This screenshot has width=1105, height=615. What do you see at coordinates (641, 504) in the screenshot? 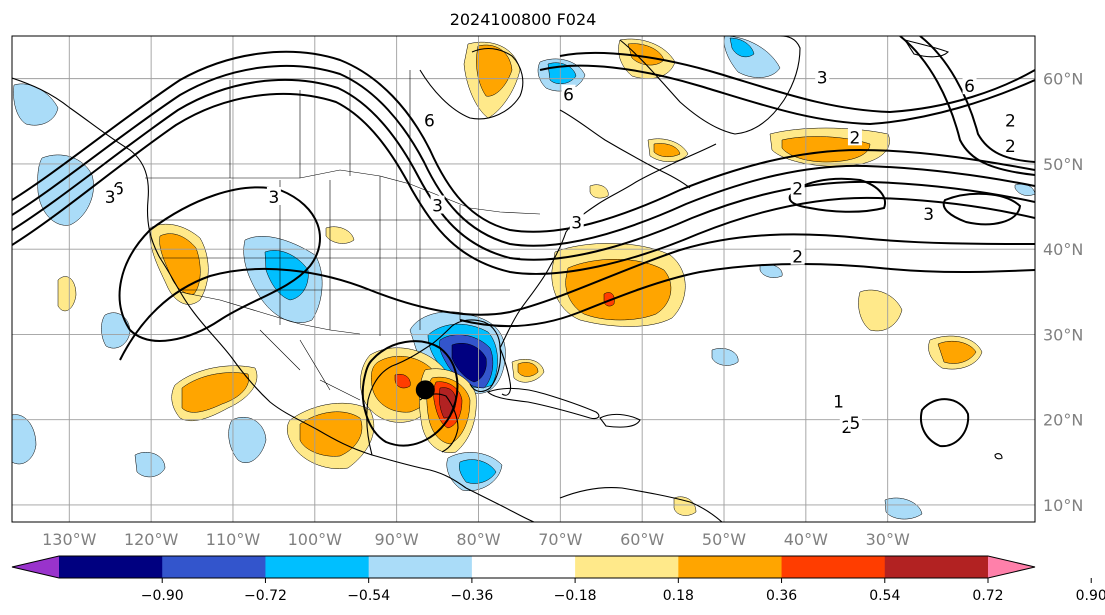
I see `coastline-south-america` at bounding box center [641, 504].